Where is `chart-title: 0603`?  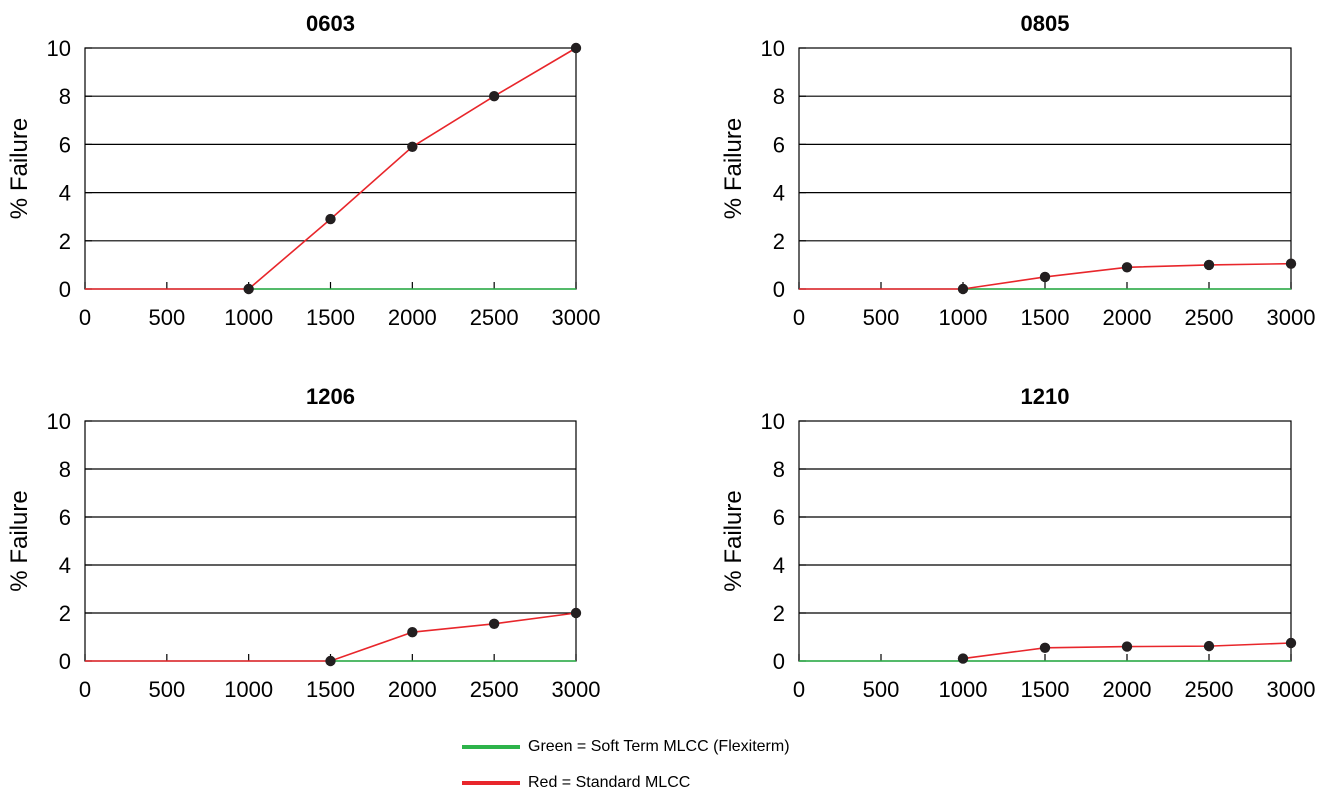
chart-title: 0603 is located at coordinates (330, 23).